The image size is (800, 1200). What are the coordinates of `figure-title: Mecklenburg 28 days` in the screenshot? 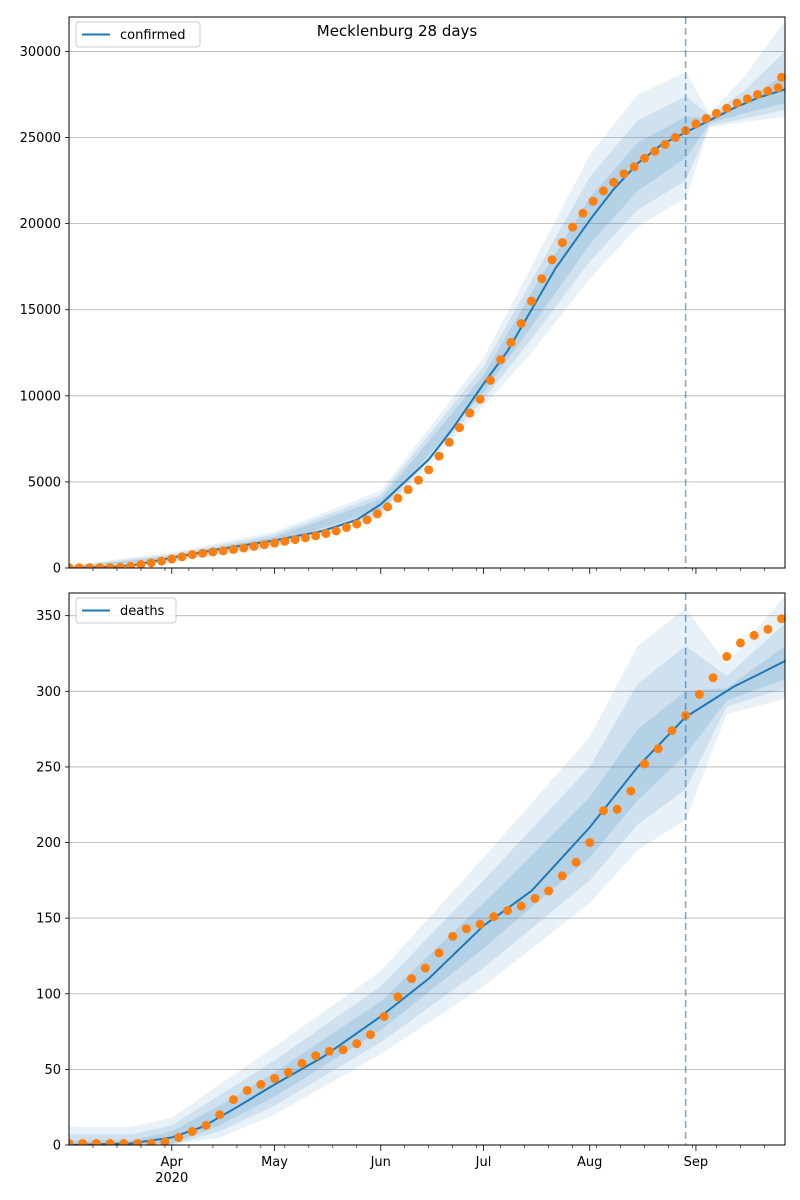 It's located at (397, 31).